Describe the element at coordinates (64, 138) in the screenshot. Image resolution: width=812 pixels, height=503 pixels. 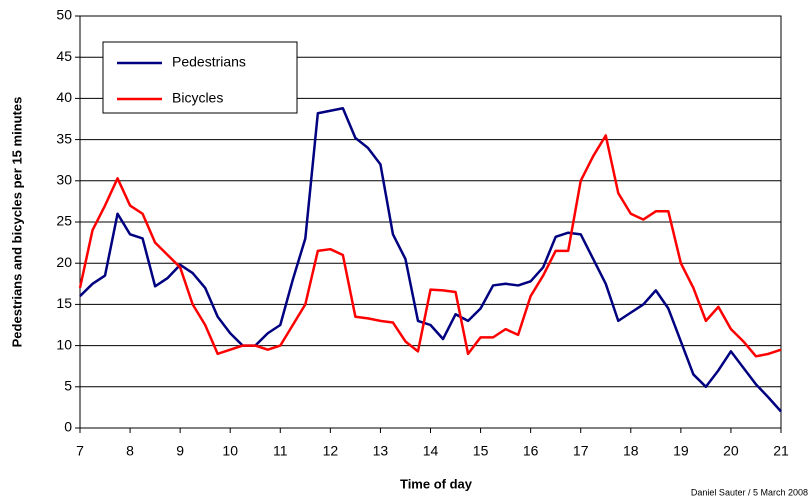
I see `y-tick-label: 35` at that location.